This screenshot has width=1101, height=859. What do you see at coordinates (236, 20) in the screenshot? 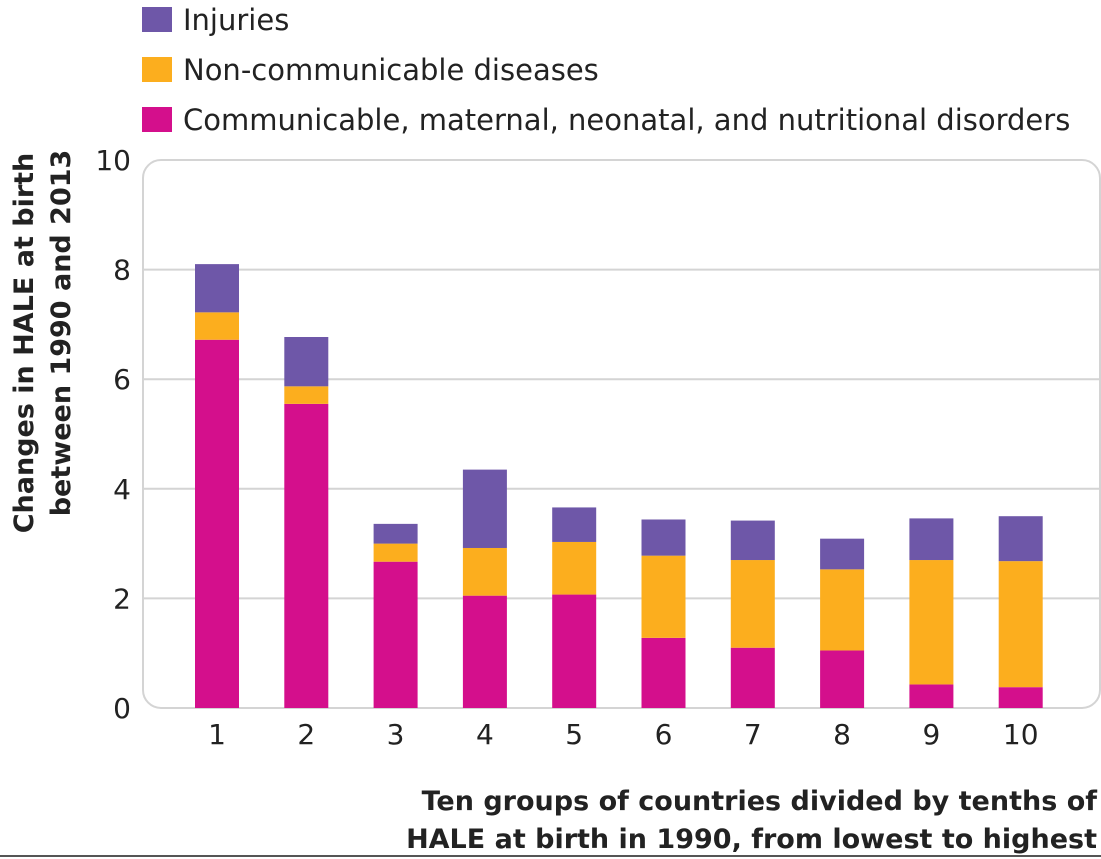
I see `legend-label-1: Injuries` at bounding box center [236, 20].